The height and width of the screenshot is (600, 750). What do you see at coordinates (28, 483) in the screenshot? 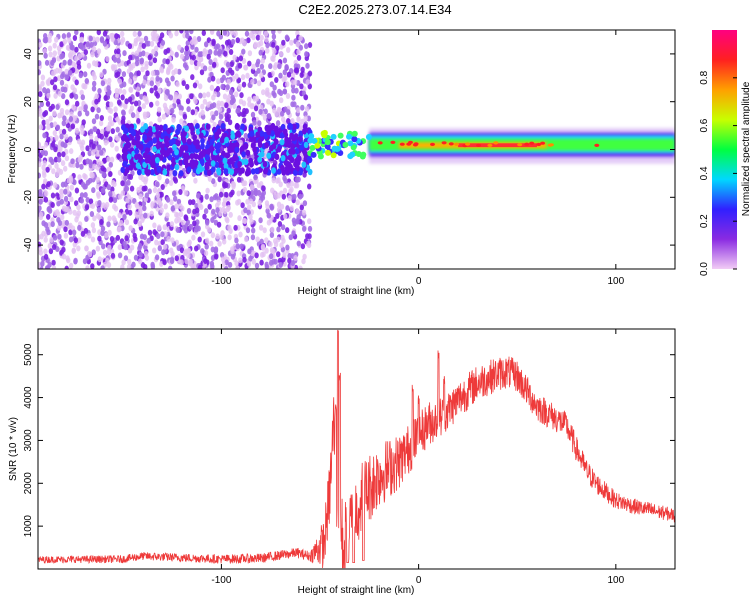
I see `snr-y-tick-label: 2000` at bounding box center [28, 483].